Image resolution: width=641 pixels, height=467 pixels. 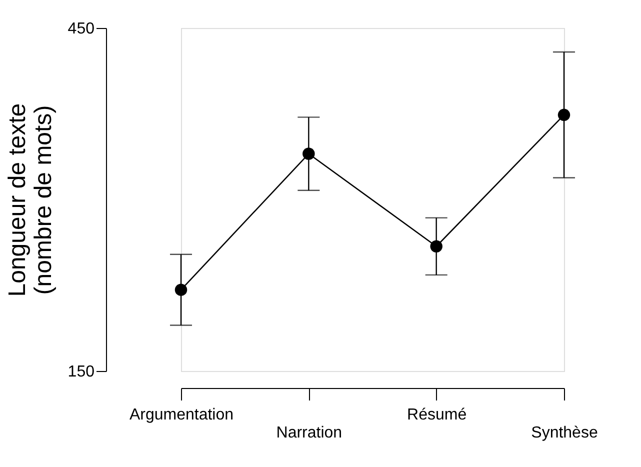 What do you see at coordinates (30, 200) in the screenshot?
I see `y-axis-title: Longueur de texte (nombre de mots)` at bounding box center [30, 200].